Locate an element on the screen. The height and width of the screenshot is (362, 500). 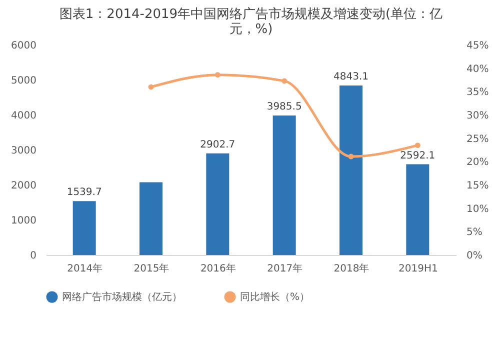
y2-tick-label: 15% is located at coordinates (477, 186).